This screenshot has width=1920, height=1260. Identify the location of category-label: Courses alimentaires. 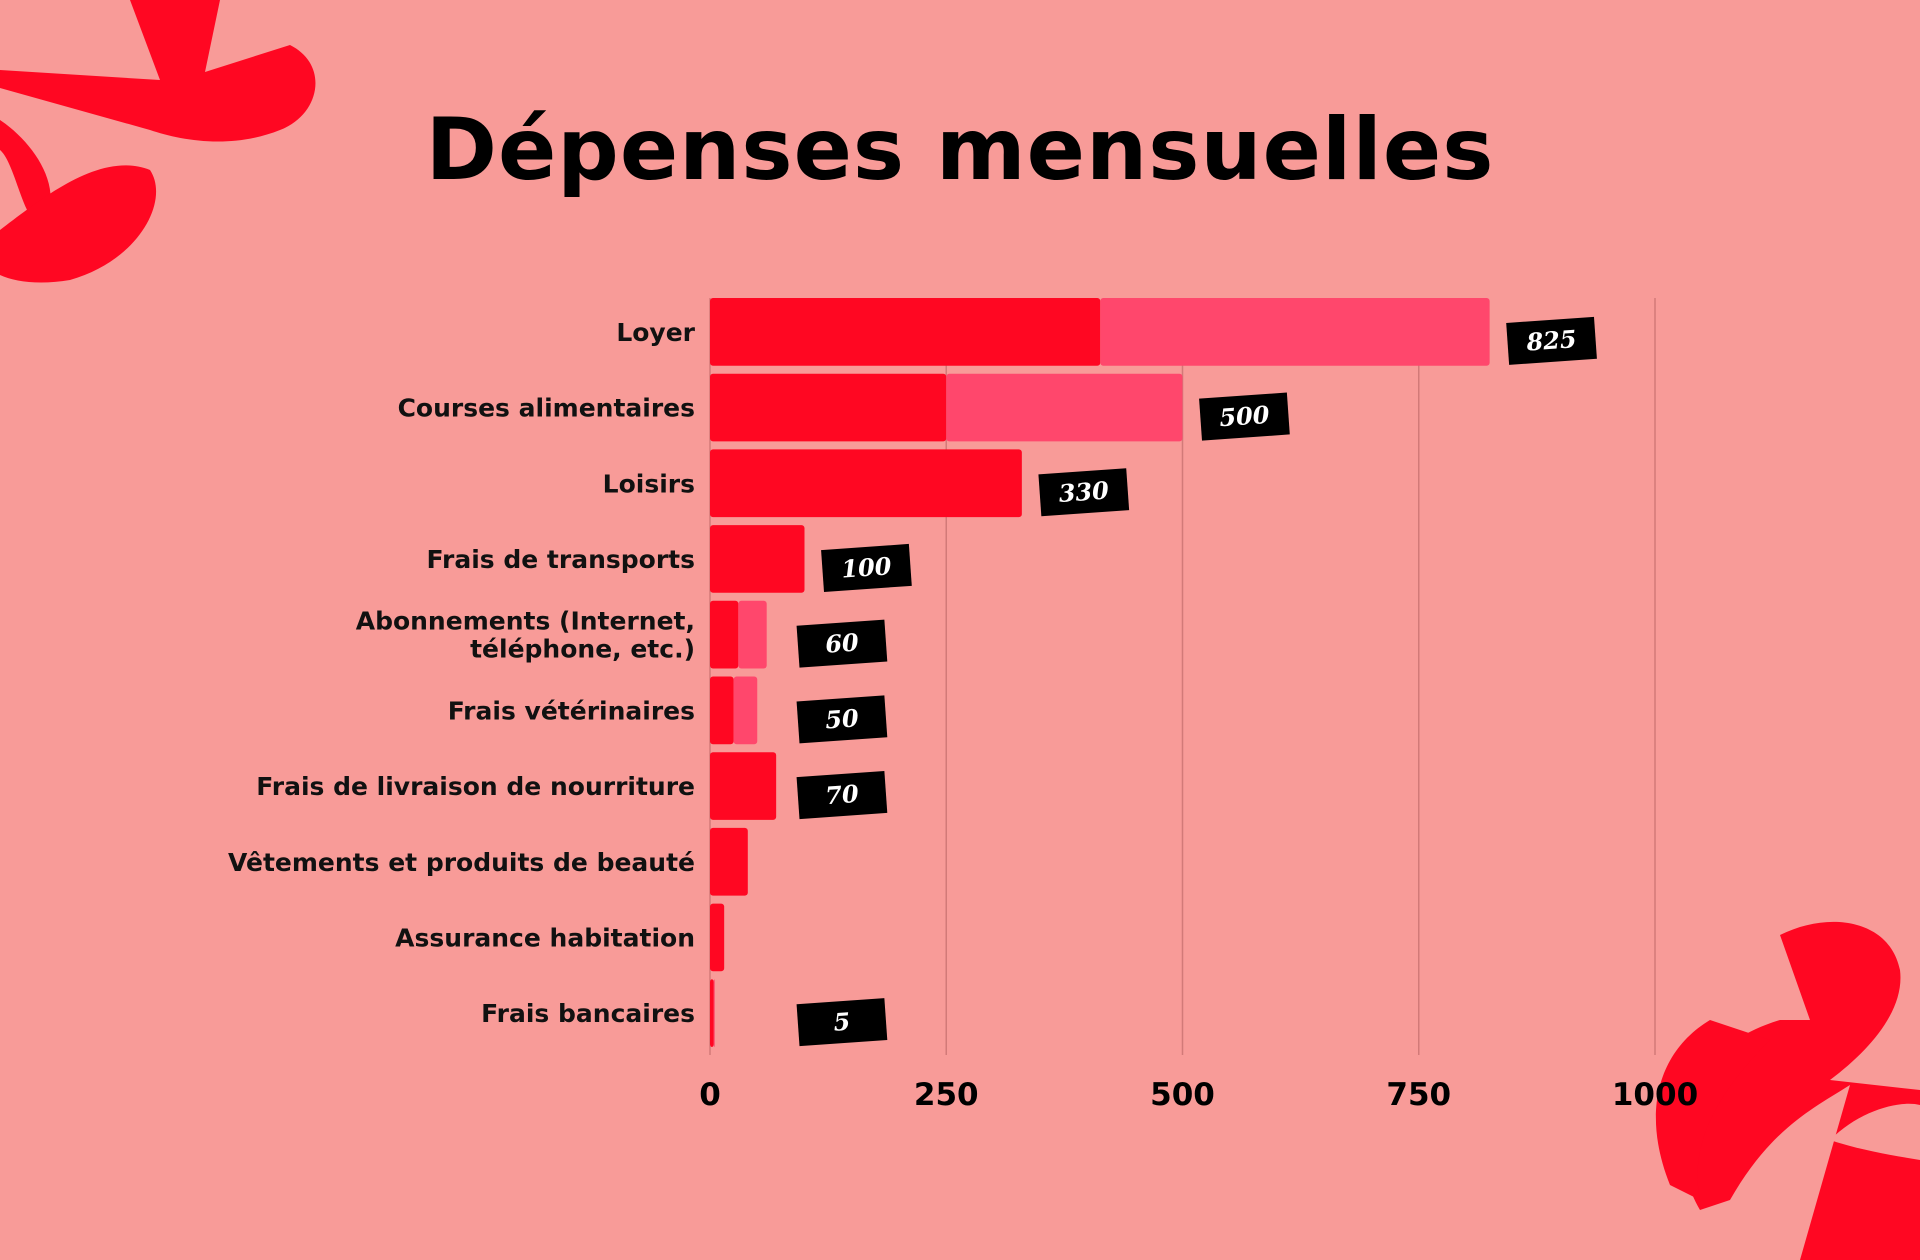
(546, 408).